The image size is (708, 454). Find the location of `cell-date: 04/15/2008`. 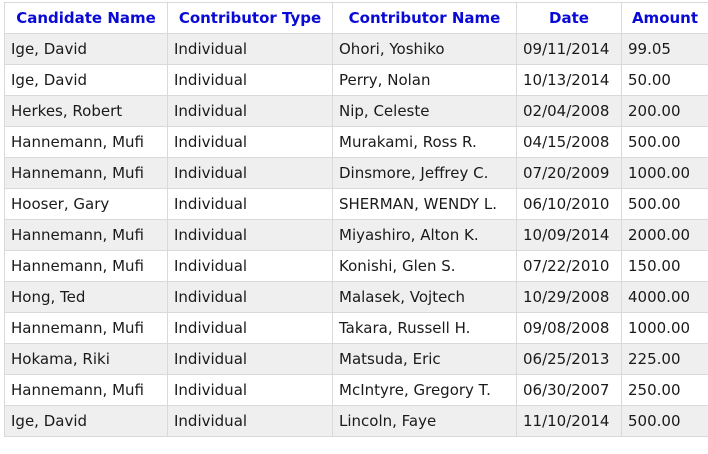

cell-date: 04/15/2008 is located at coordinates (569, 142).